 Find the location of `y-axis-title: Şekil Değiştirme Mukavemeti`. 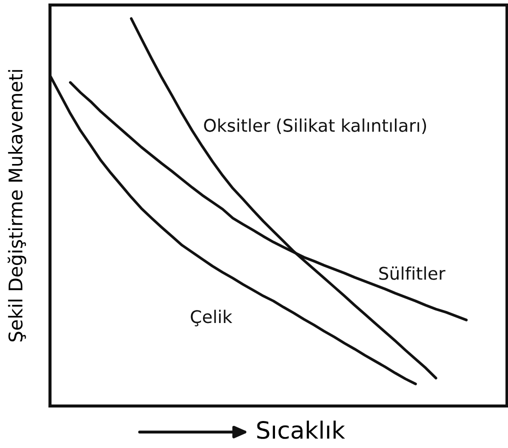

y-axis-title: Şekil Değiştirme Mukavemeti is located at coordinates (17, 206).